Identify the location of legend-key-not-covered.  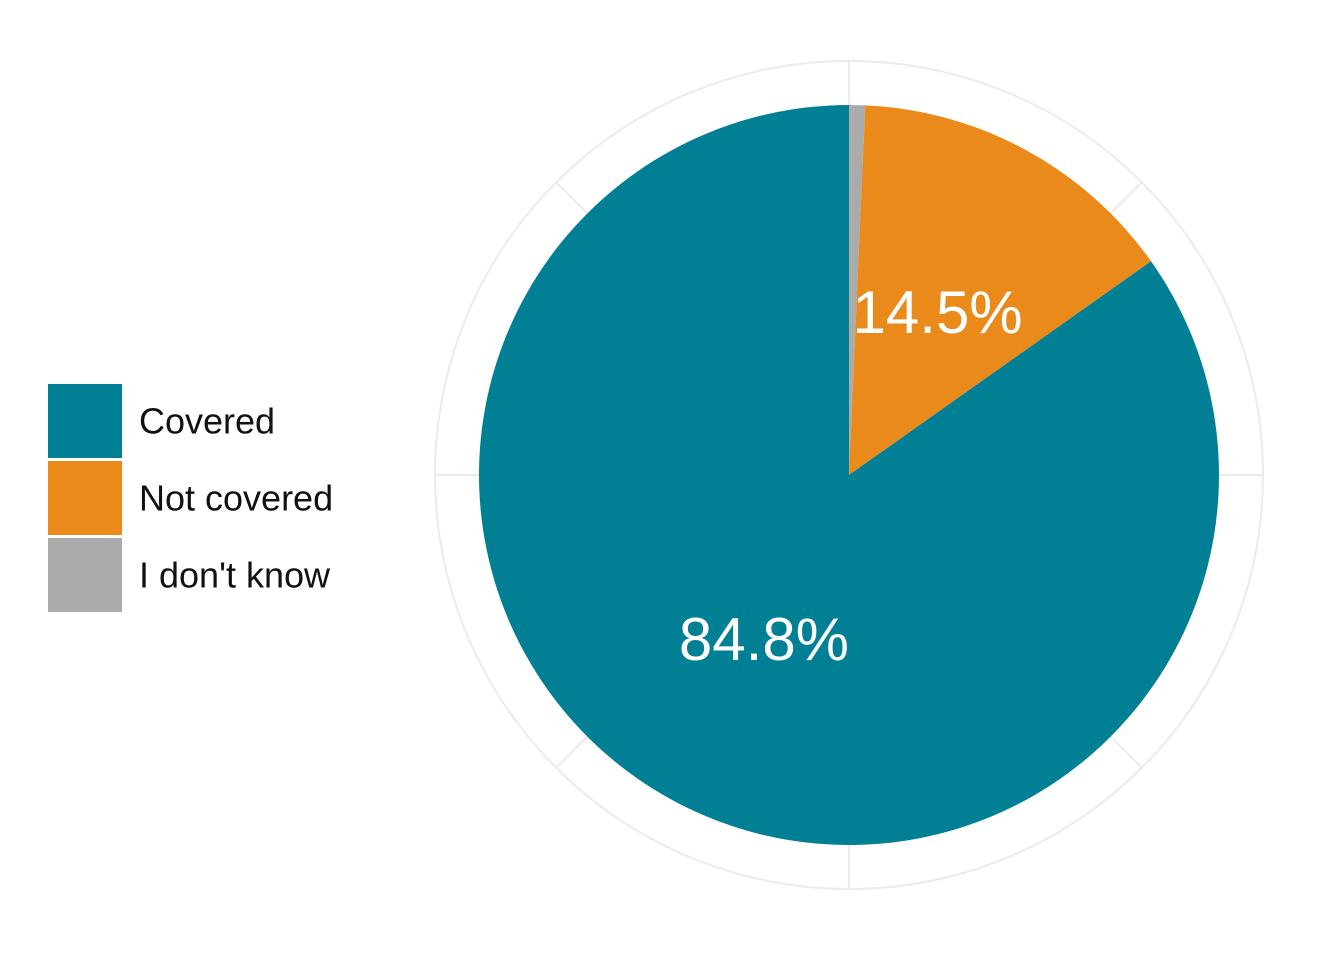
(85, 498).